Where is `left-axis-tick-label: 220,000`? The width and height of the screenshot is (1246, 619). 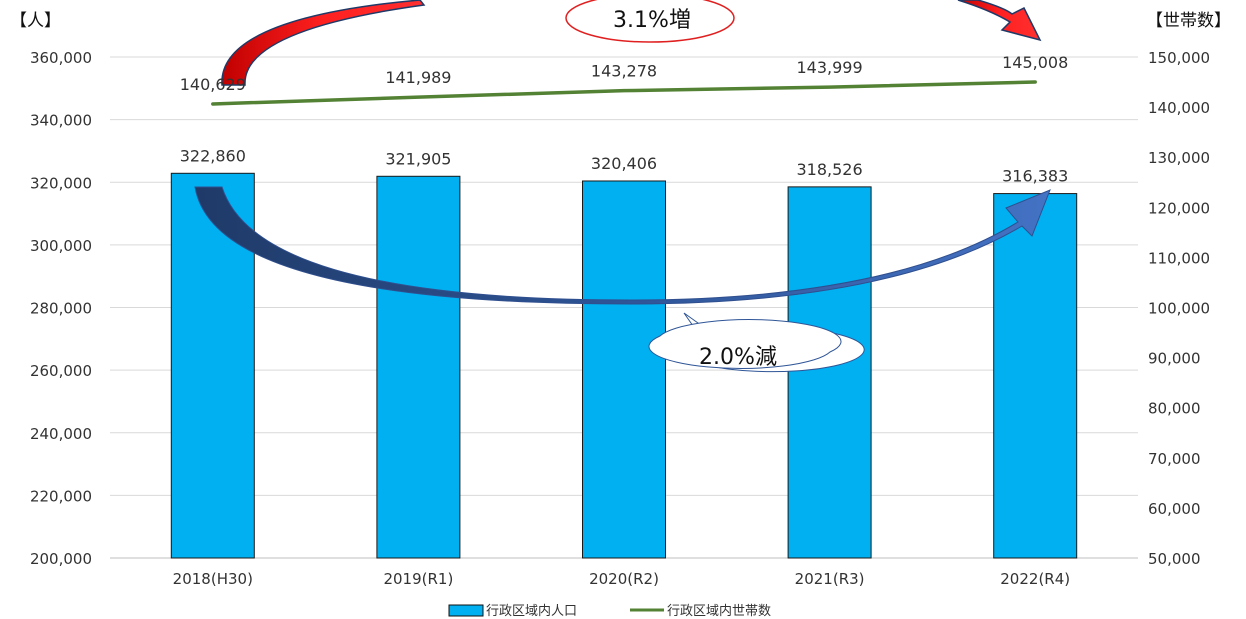
left-axis-tick-label: 220,000 is located at coordinates (61, 496).